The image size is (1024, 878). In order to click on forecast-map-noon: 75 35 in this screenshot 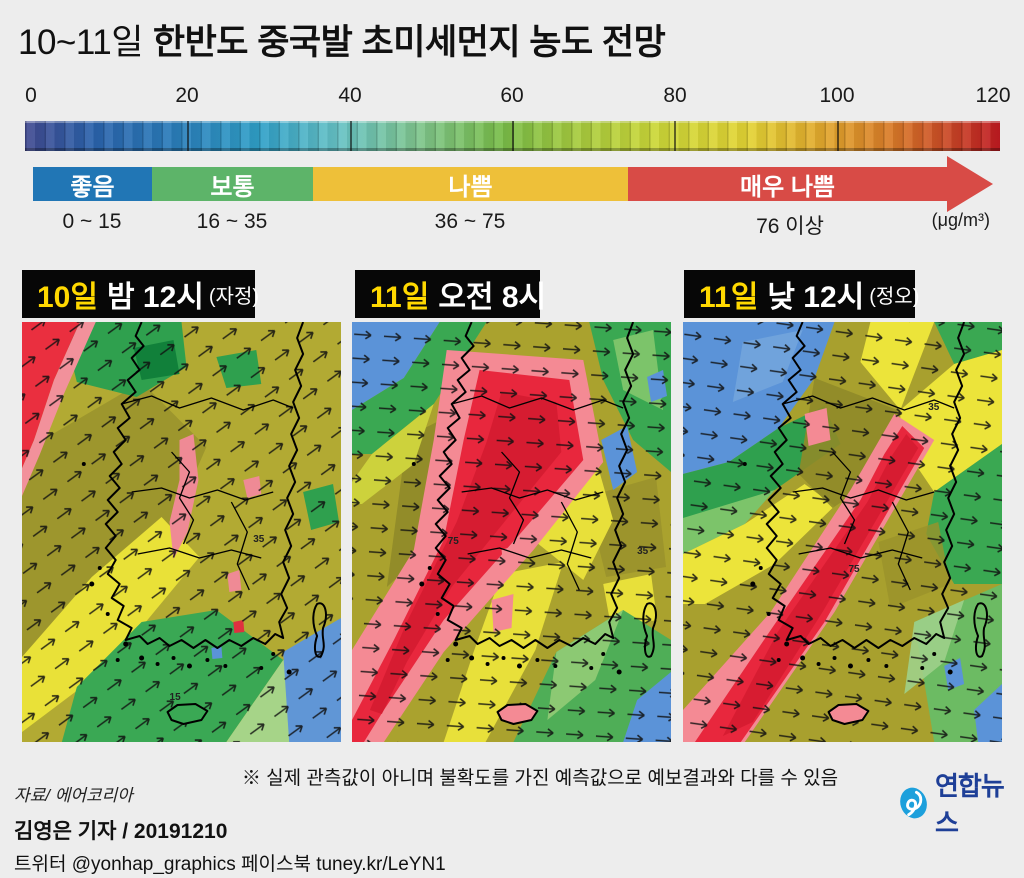, I will do `click(842, 532)`.